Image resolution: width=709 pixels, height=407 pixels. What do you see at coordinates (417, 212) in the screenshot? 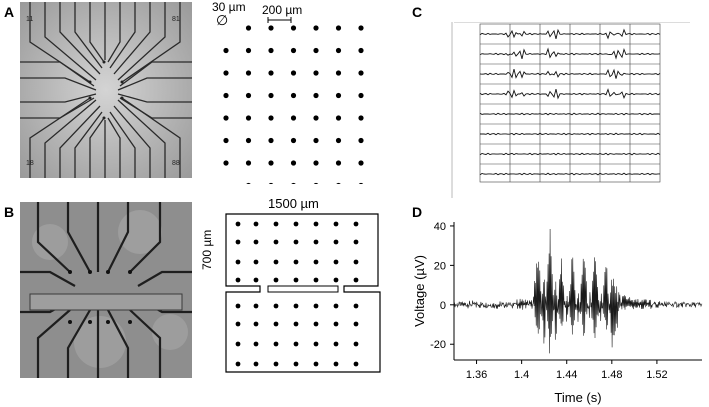
I see `panel-label-d: D` at bounding box center [417, 212].